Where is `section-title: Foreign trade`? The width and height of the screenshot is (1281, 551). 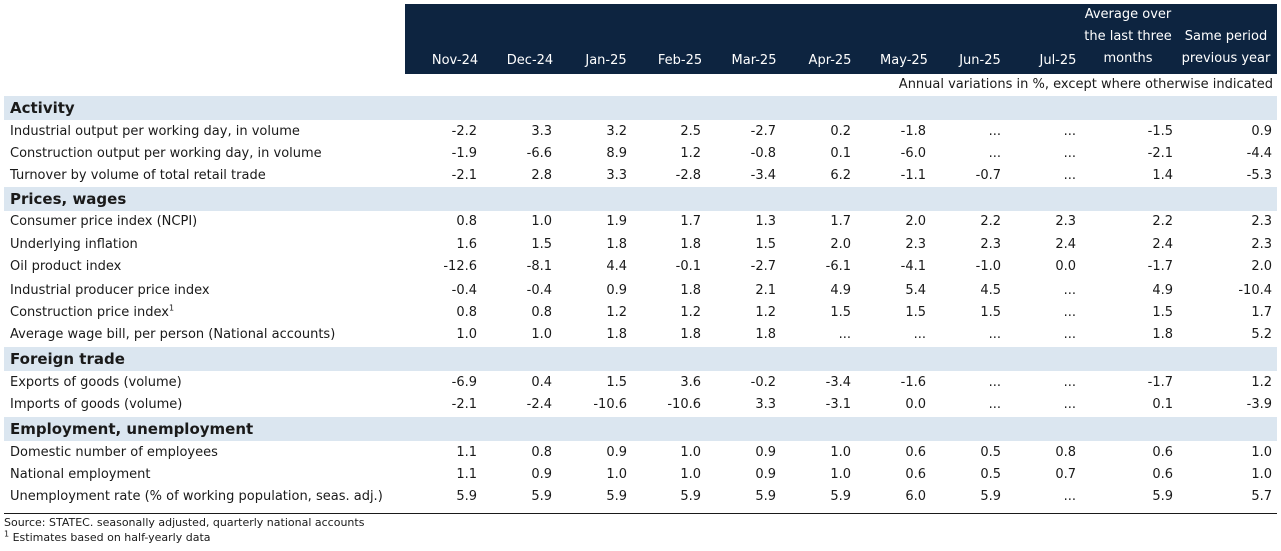 section-title: Foreign trade is located at coordinates (67, 359).